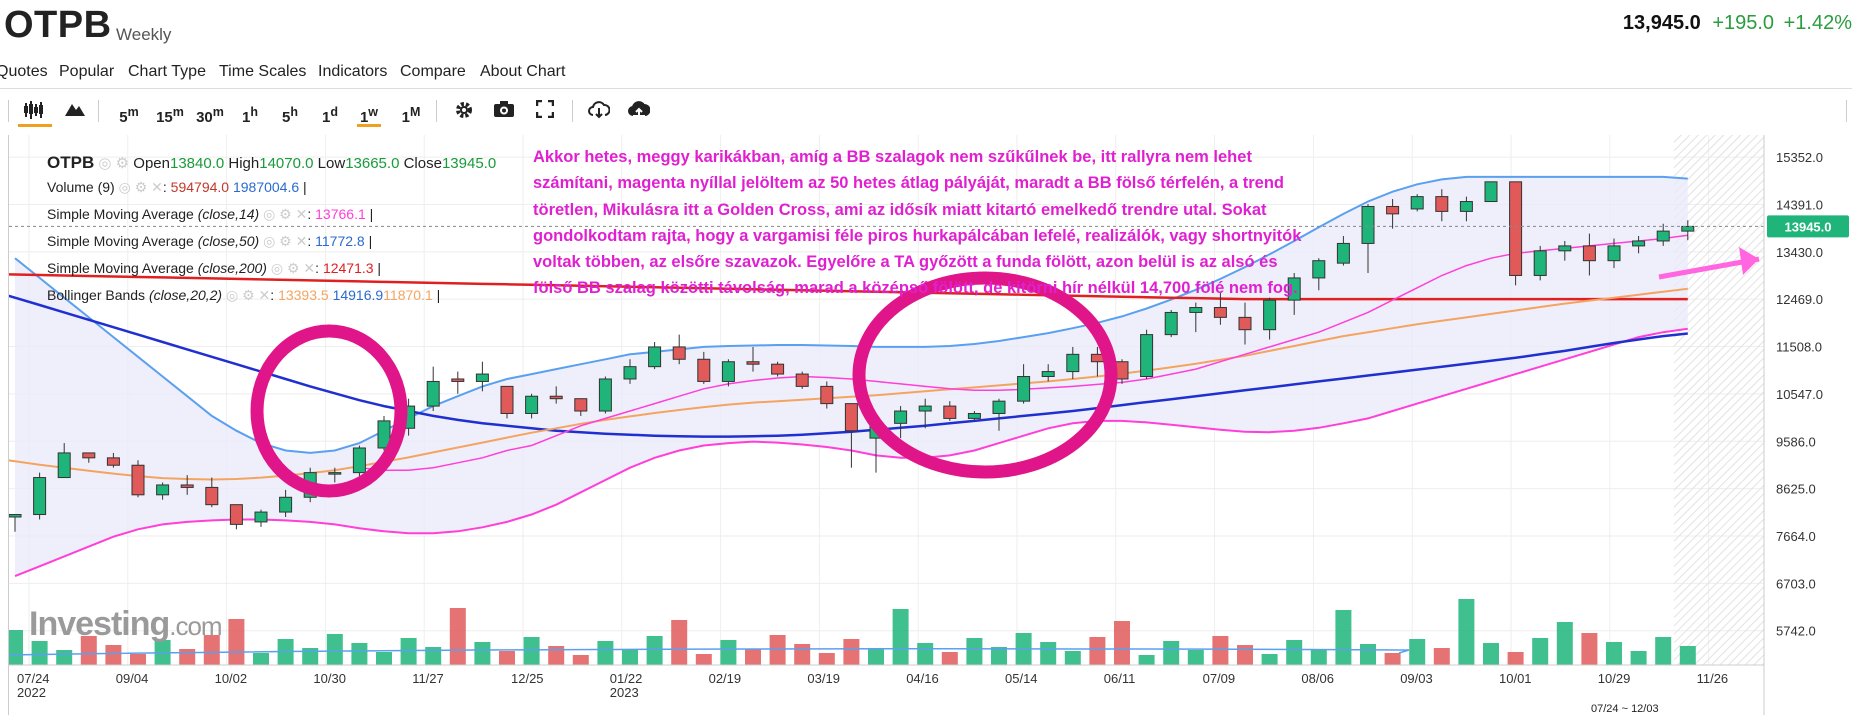 The height and width of the screenshot is (717, 1852). Describe the element at coordinates (422, 163) in the screenshot. I see `legend-close-label: Close` at that location.